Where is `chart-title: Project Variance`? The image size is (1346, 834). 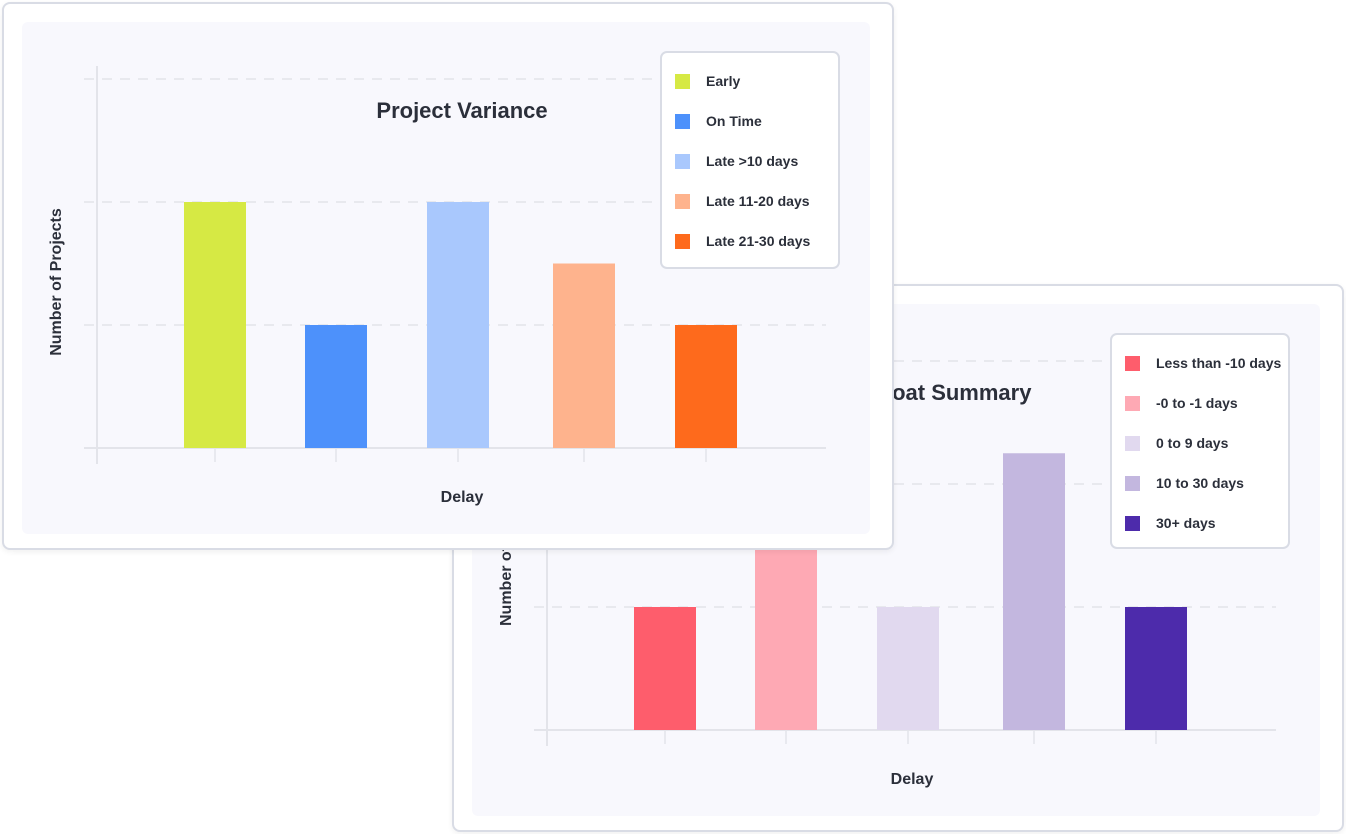
chart-title: Project Variance is located at coordinates (461, 110).